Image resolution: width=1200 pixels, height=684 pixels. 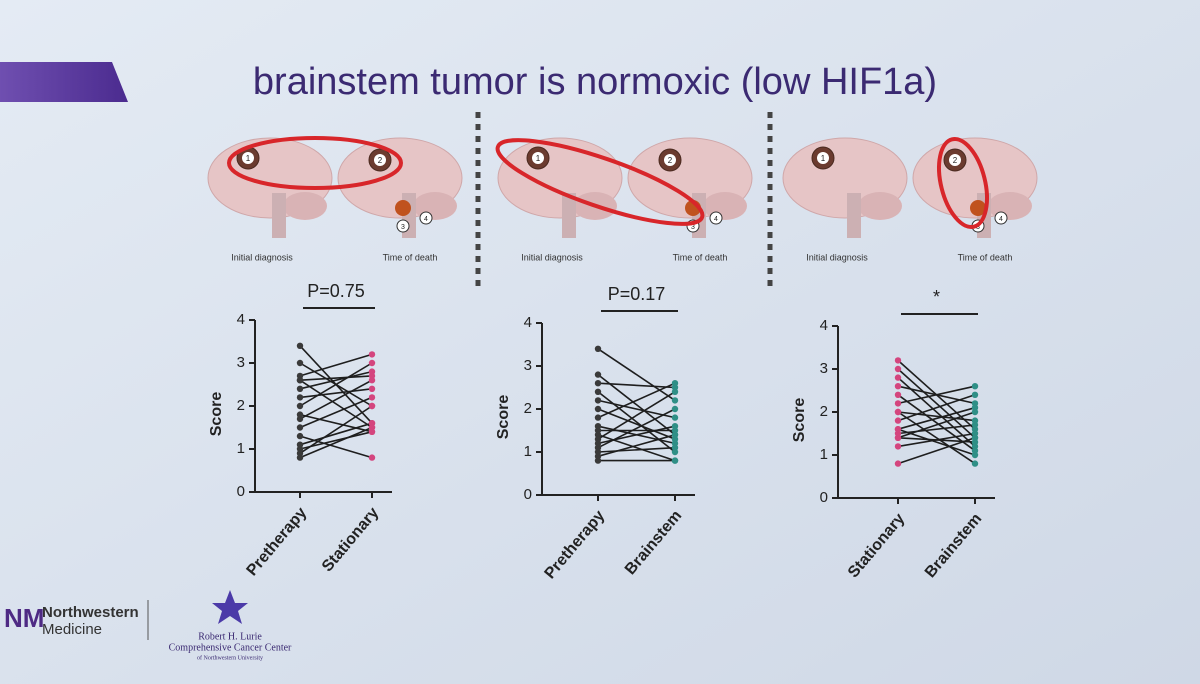 What do you see at coordinates (216, 414) in the screenshot?
I see `y-axis-label: Score` at bounding box center [216, 414].